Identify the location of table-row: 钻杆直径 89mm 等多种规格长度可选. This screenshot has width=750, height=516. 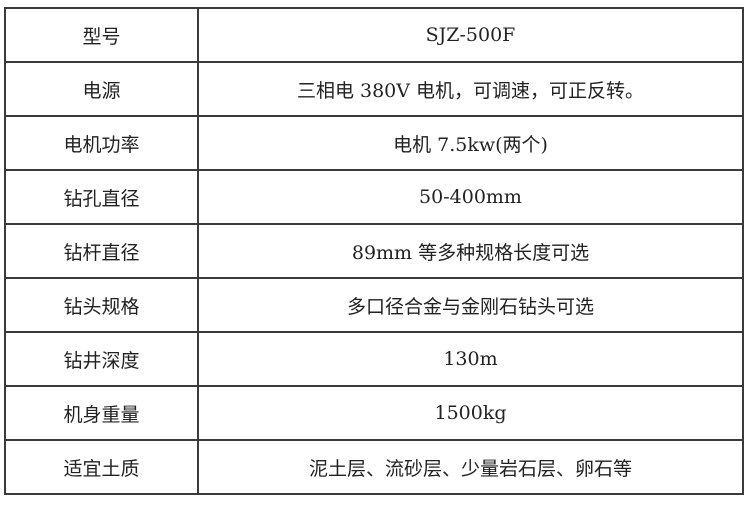
(374, 251).